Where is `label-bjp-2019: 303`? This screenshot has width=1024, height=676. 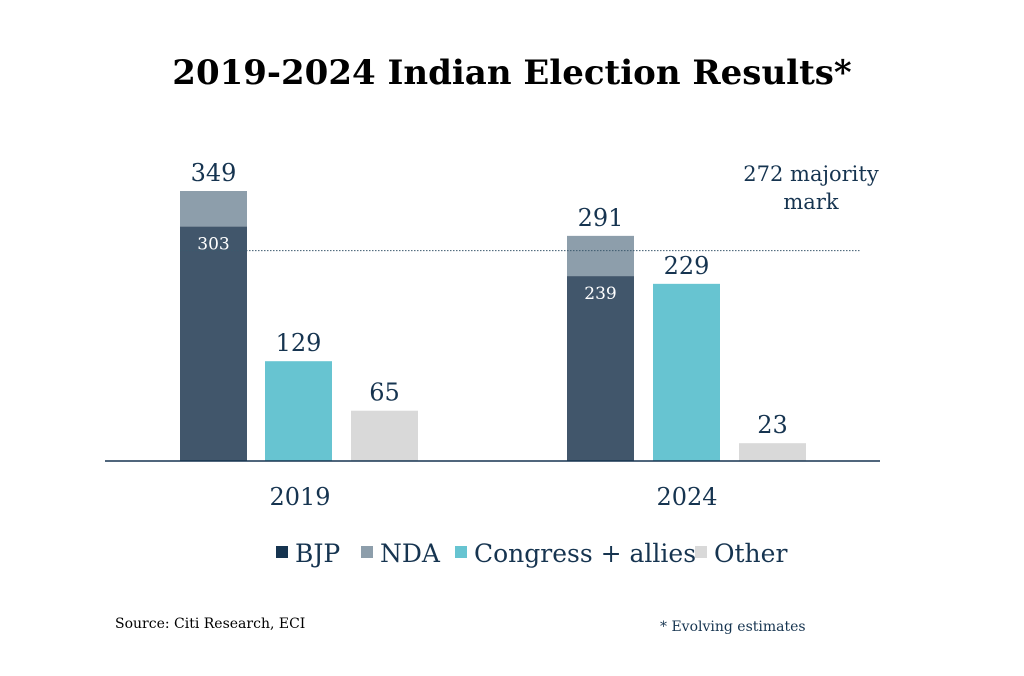
label-bjp-2019: 303 is located at coordinates (213, 245).